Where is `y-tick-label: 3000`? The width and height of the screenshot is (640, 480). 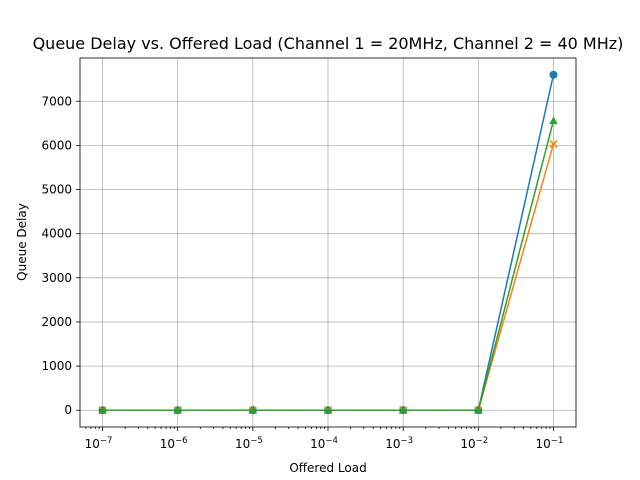
y-tick-label: 3000 is located at coordinates (56, 278).